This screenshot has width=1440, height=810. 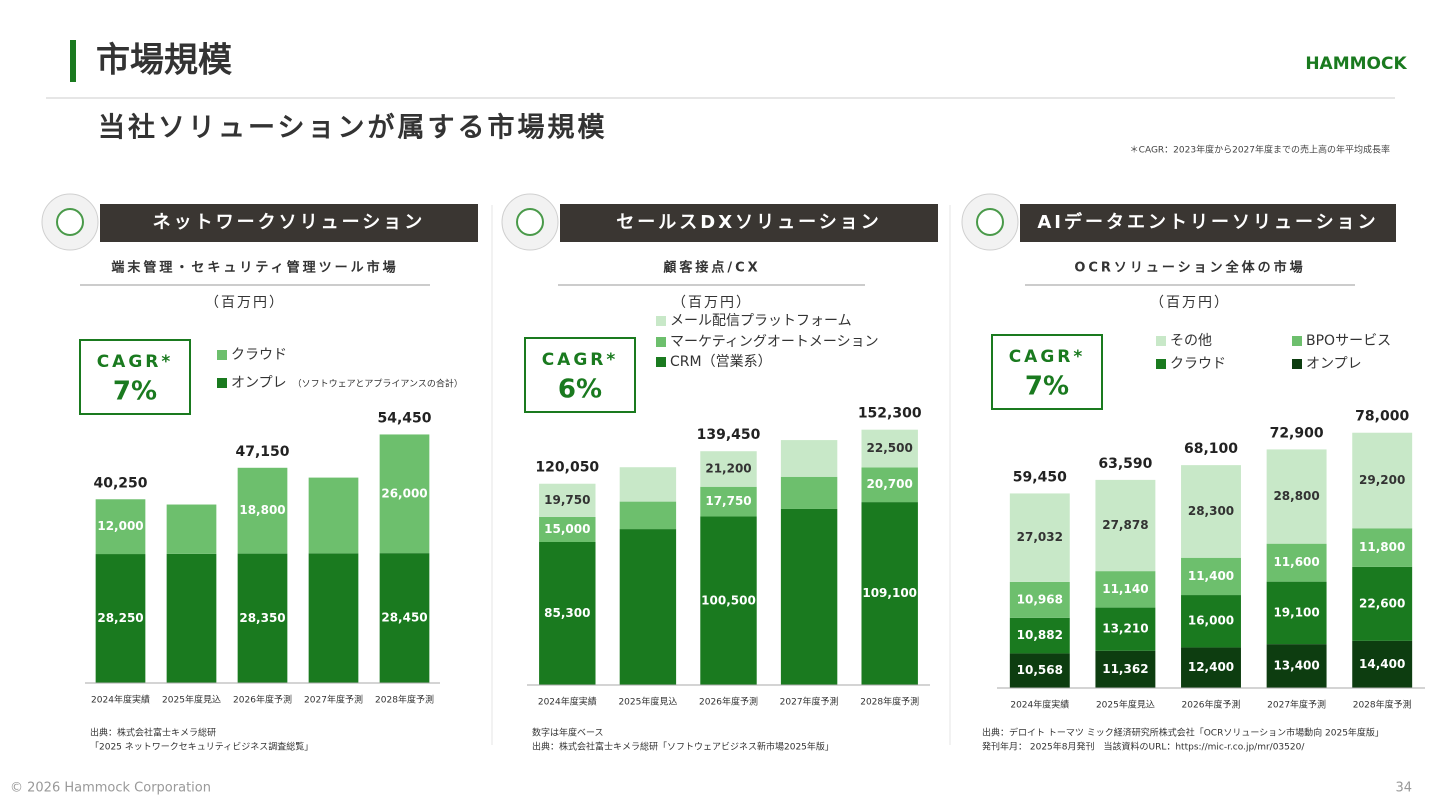 I want to click on total-label: 54,450, so click(x=404, y=418).